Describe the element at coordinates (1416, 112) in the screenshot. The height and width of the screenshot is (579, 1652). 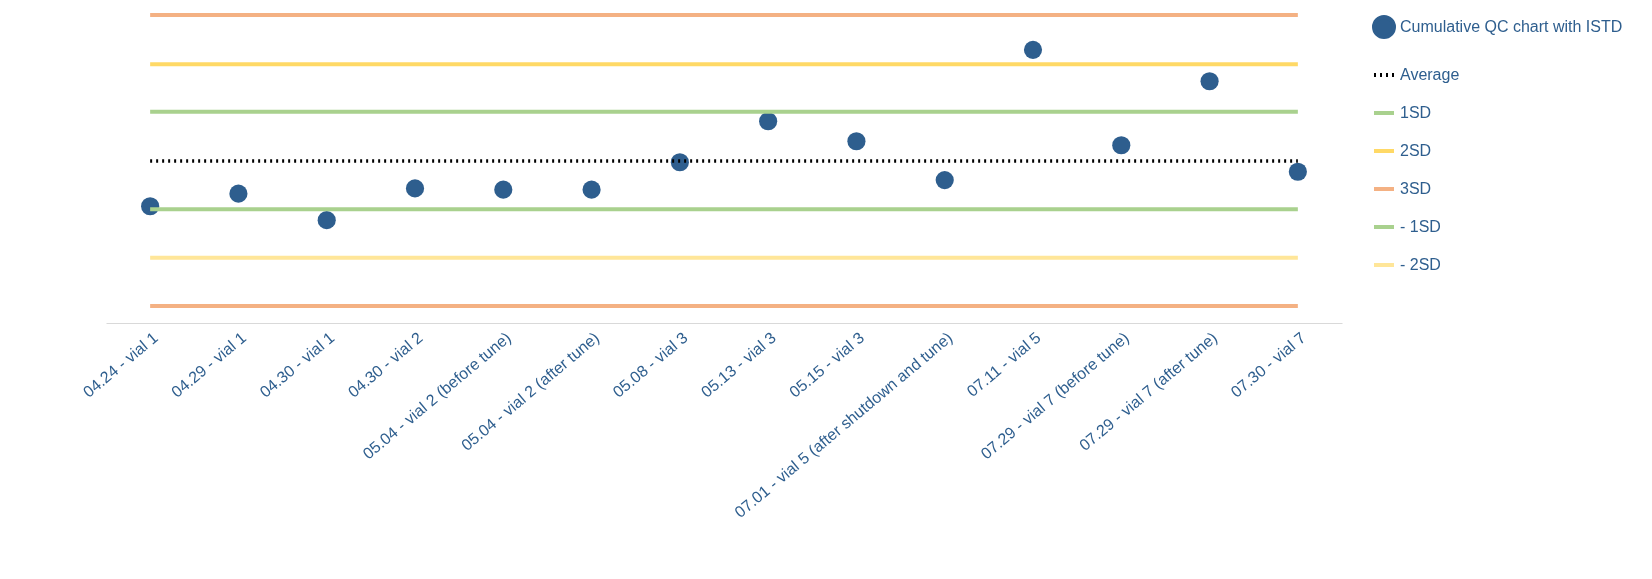
I see `legend-label: 1SD` at that location.